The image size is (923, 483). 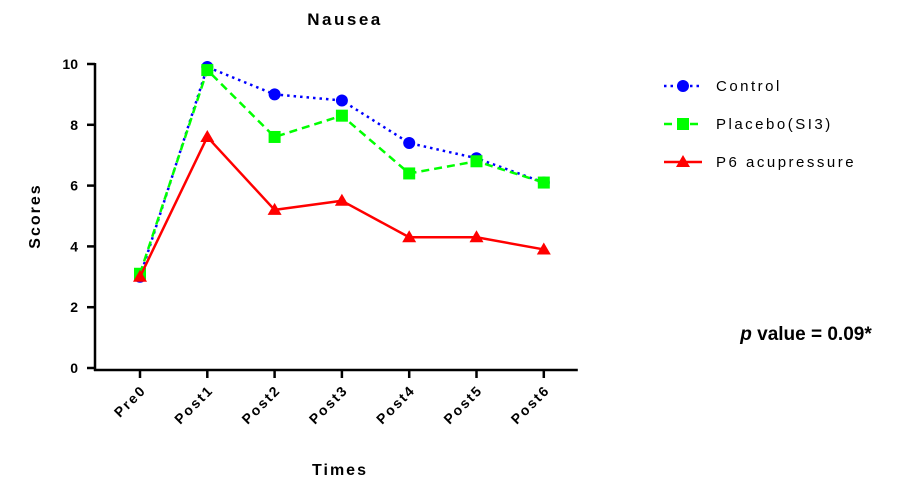 I want to click on x-tick-label: Post2, so click(x=260, y=404).